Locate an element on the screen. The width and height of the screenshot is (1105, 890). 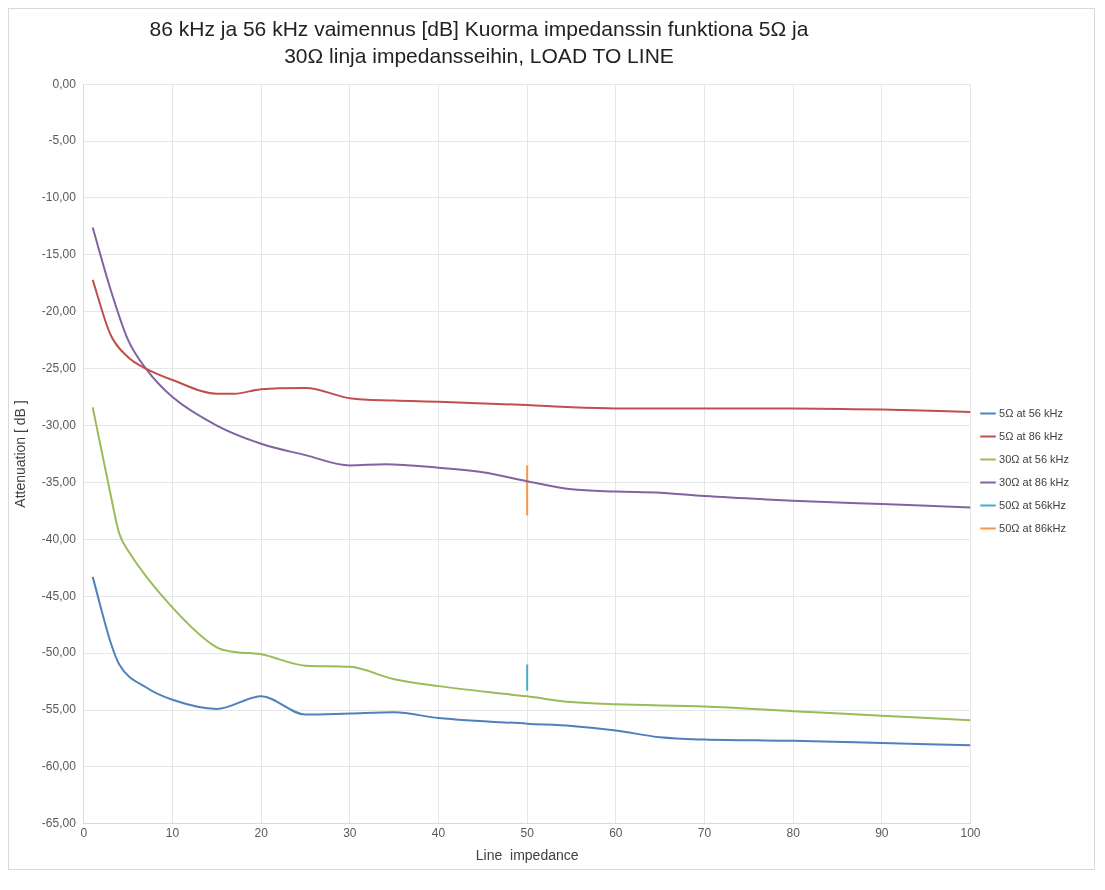
y-tick-label: -55,00 is located at coordinates (59, 709).